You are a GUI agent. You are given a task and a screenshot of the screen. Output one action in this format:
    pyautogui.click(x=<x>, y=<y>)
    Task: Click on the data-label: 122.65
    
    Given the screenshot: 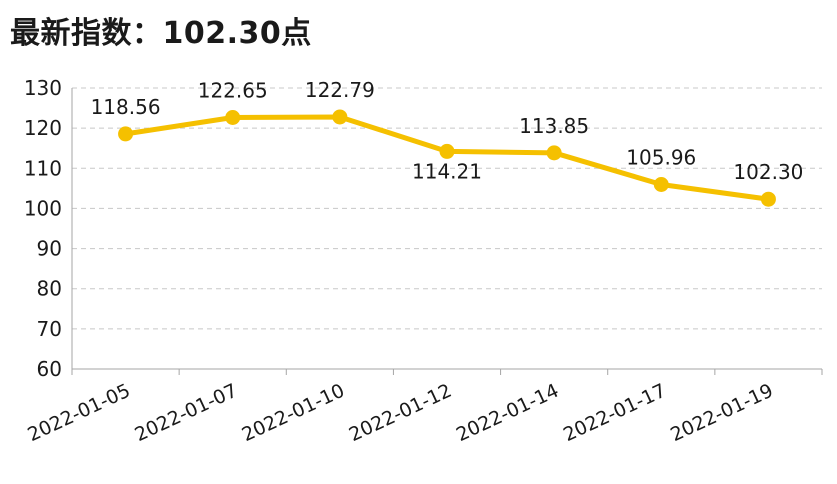 What is the action you would take?
    pyautogui.click(x=233, y=91)
    